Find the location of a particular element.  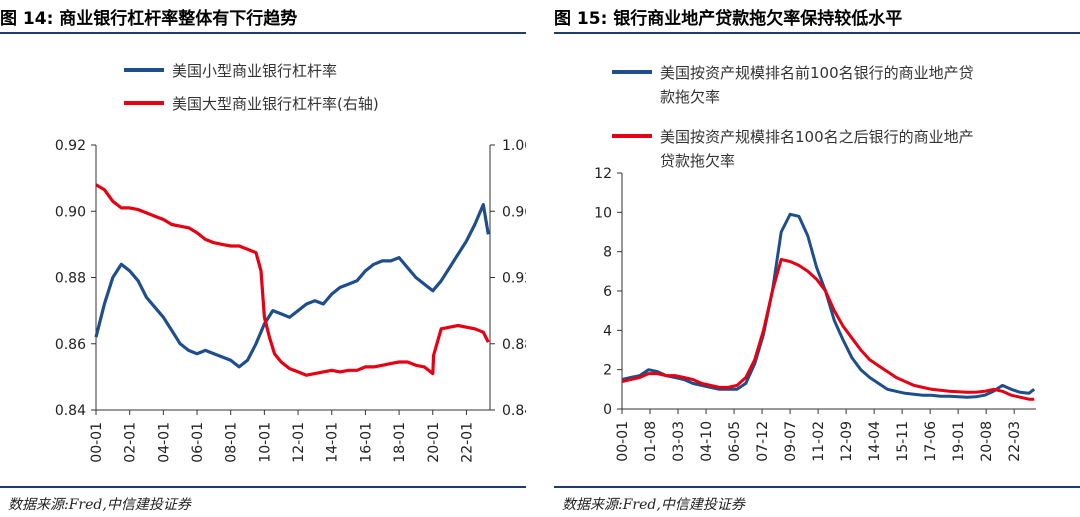

figure-14-source-rule is located at coordinates (263, 487).